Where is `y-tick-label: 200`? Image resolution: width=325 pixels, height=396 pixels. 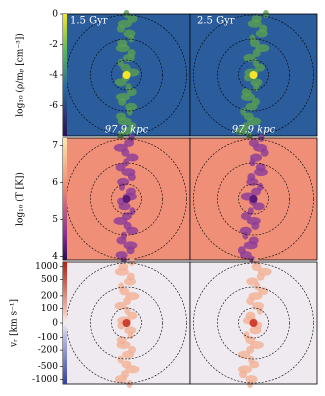 y-tick-label: 200 is located at coordinates (49, 296).